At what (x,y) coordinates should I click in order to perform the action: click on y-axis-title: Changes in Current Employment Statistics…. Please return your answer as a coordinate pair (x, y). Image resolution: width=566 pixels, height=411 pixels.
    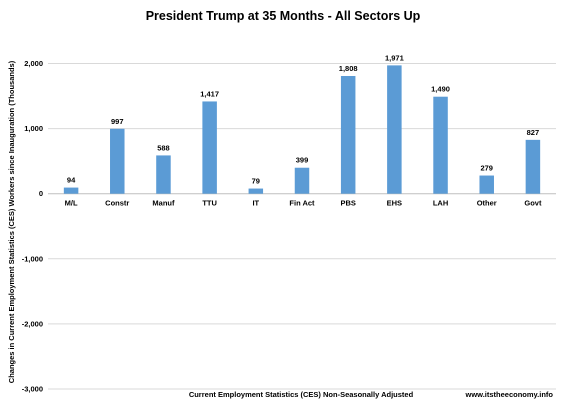
    Looking at the image, I should click on (11, 221).